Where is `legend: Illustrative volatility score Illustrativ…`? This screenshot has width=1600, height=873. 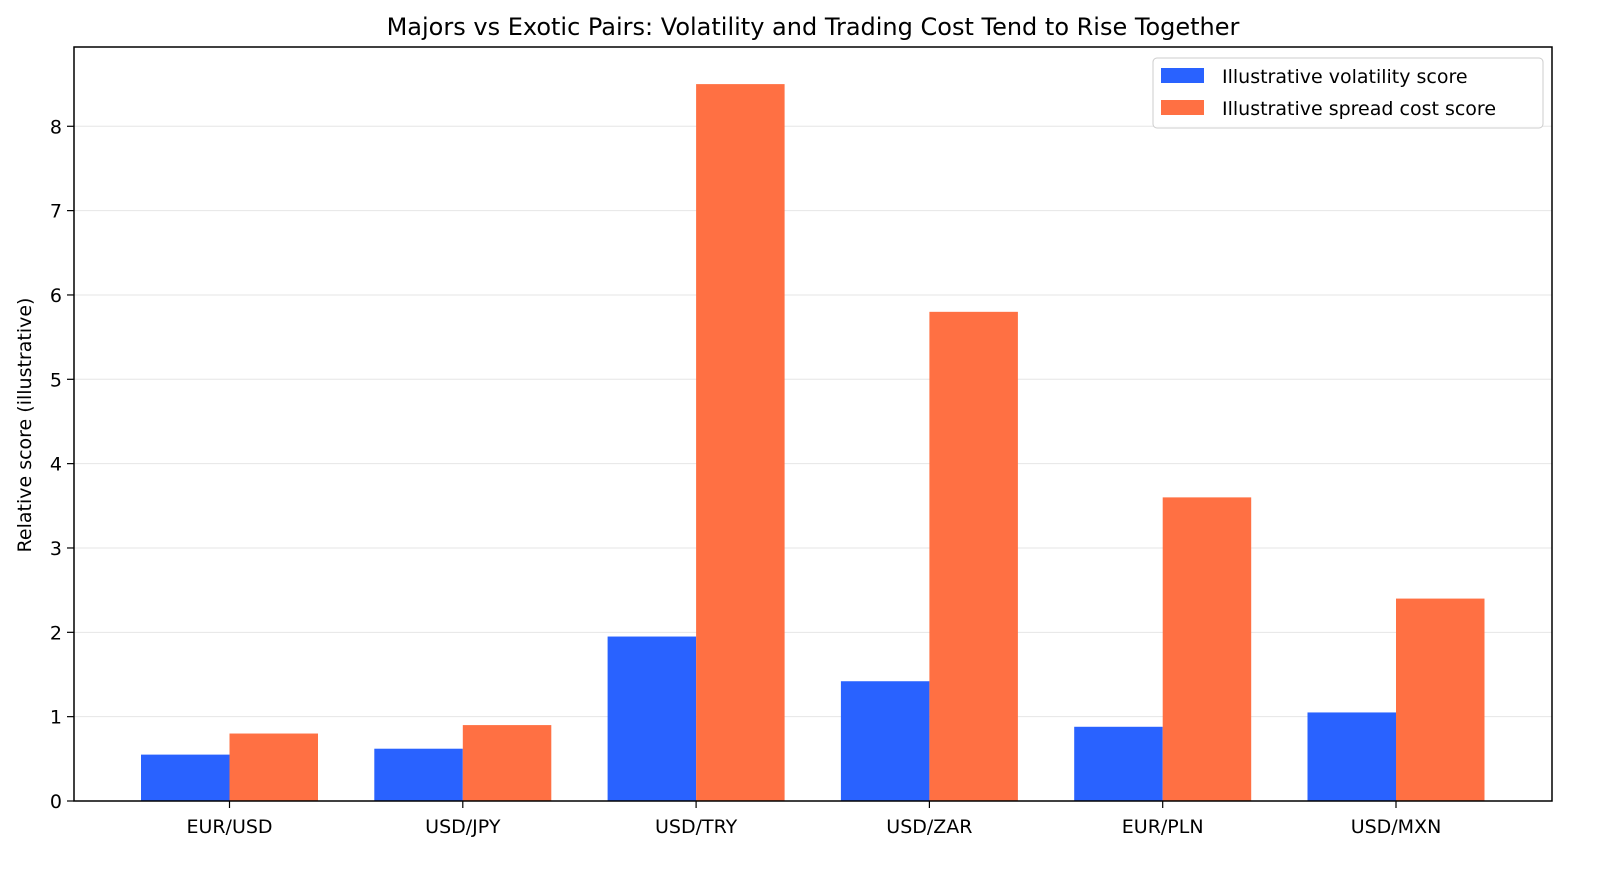 legend: Illustrative volatility score Illustrativ… is located at coordinates (1348, 93).